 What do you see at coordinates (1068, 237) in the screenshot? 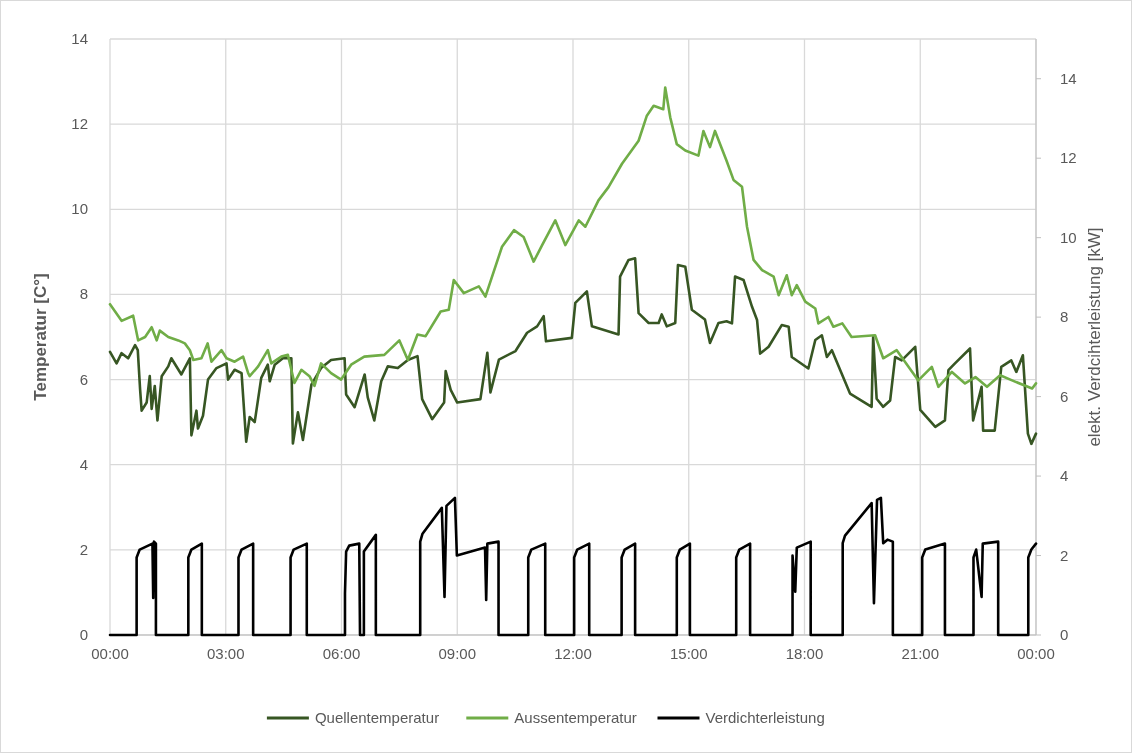
I see `y2-tick-label: 10` at bounding box center [1068, 237].